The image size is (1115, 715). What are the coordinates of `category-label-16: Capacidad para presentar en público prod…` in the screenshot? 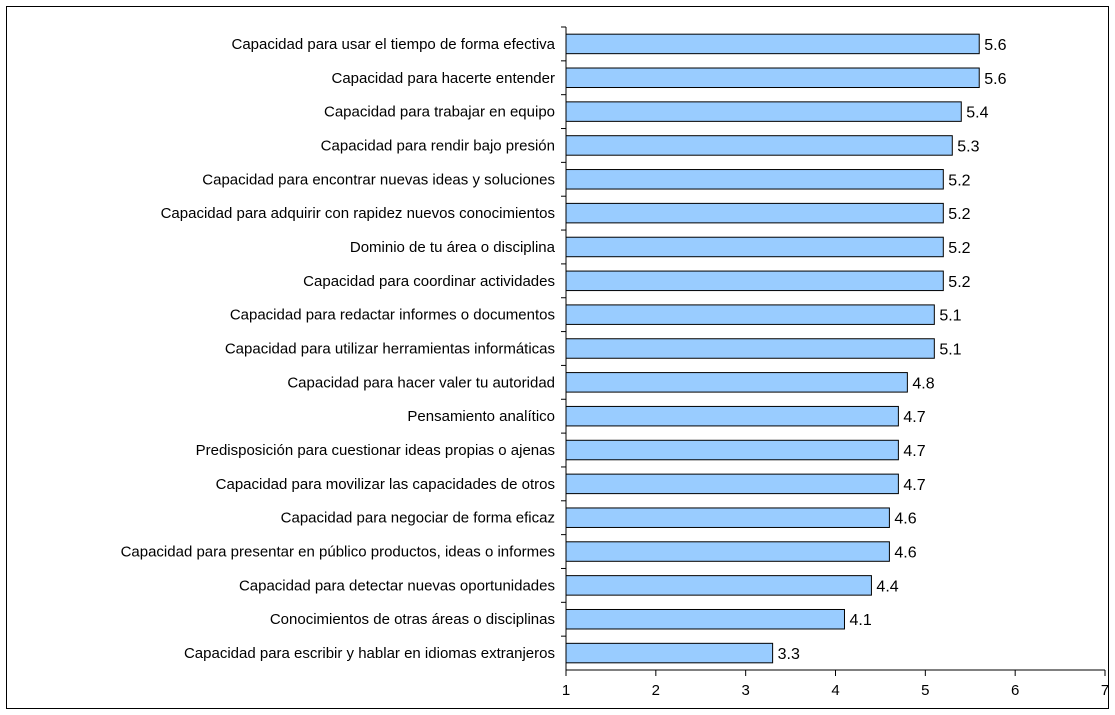 It's located at (338, 552).